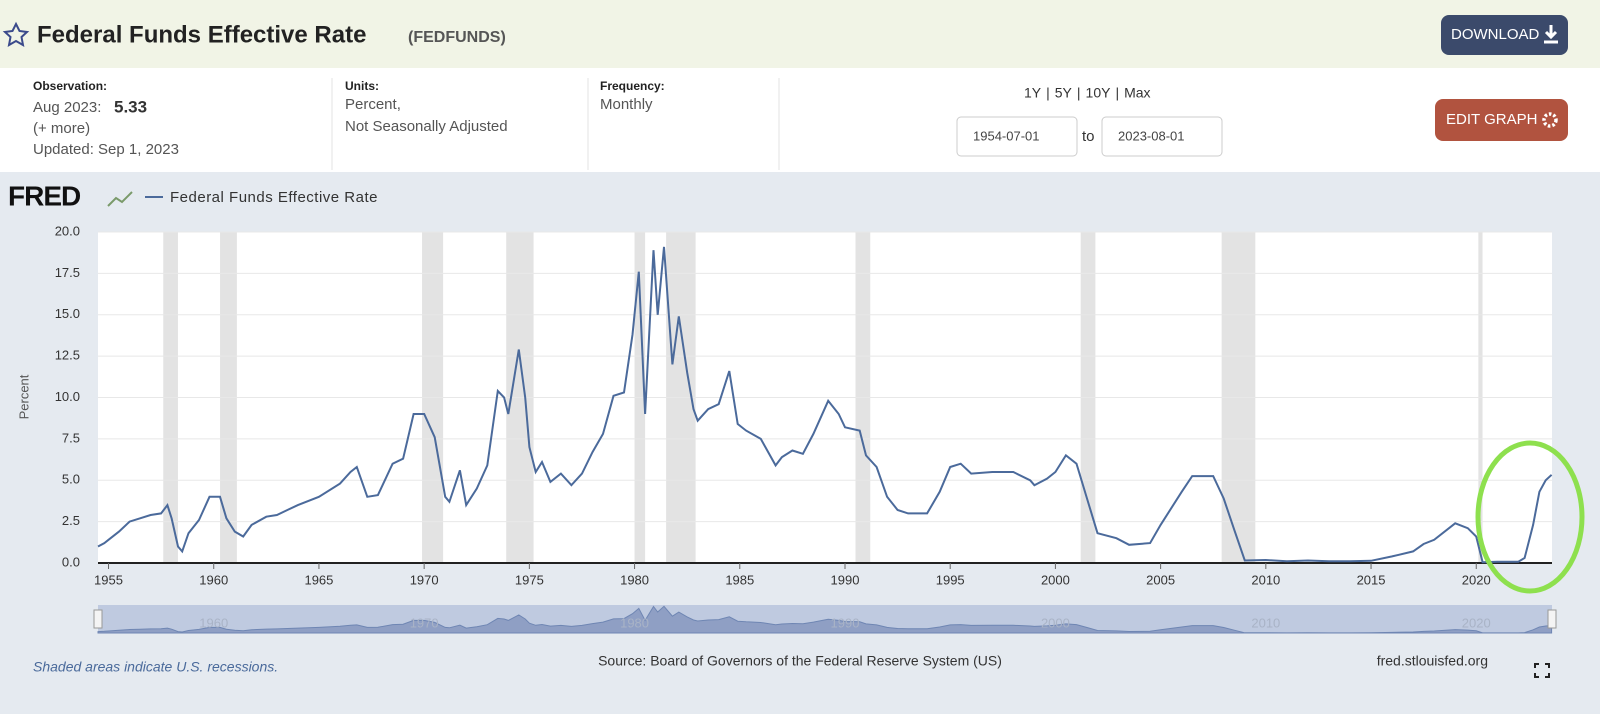  I want to click on range-button: Max, so click(1137, 93).